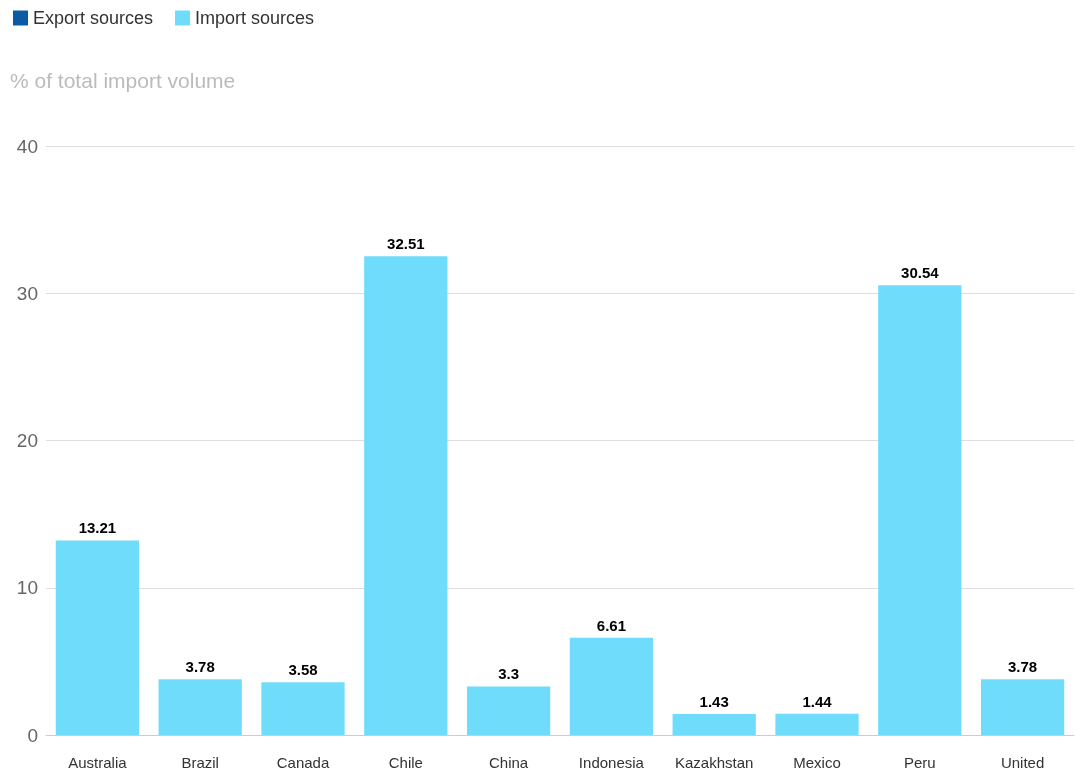  What do you see at coordinates (97, 528) in the screenshot?
I see `data-label: 13.21` at bounding box center [97, 528].